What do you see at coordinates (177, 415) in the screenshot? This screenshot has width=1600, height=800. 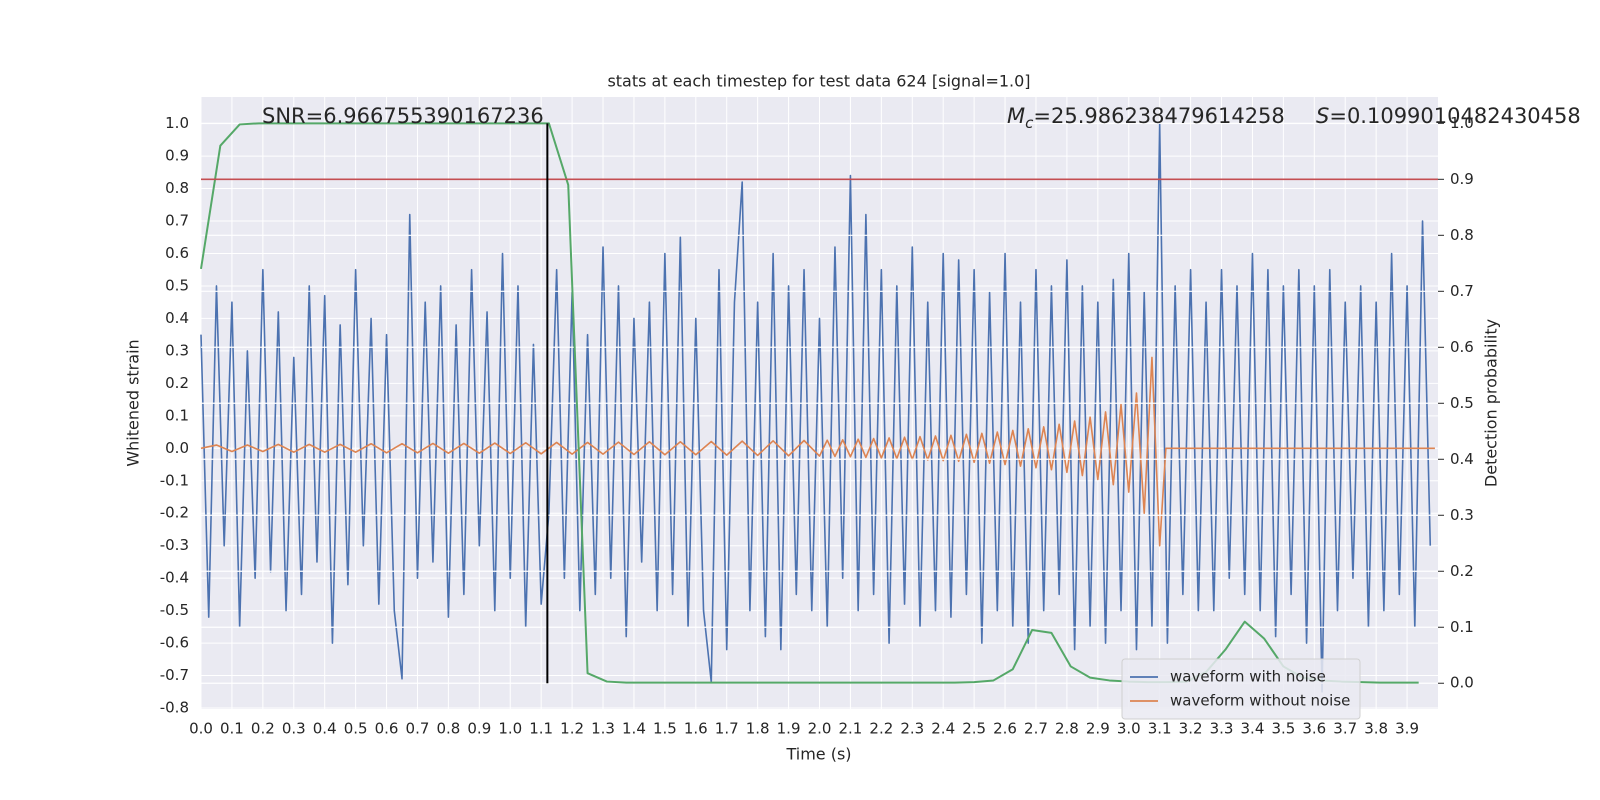 I see `y-tick-label: 0.1` at bounding box center [177, 415].